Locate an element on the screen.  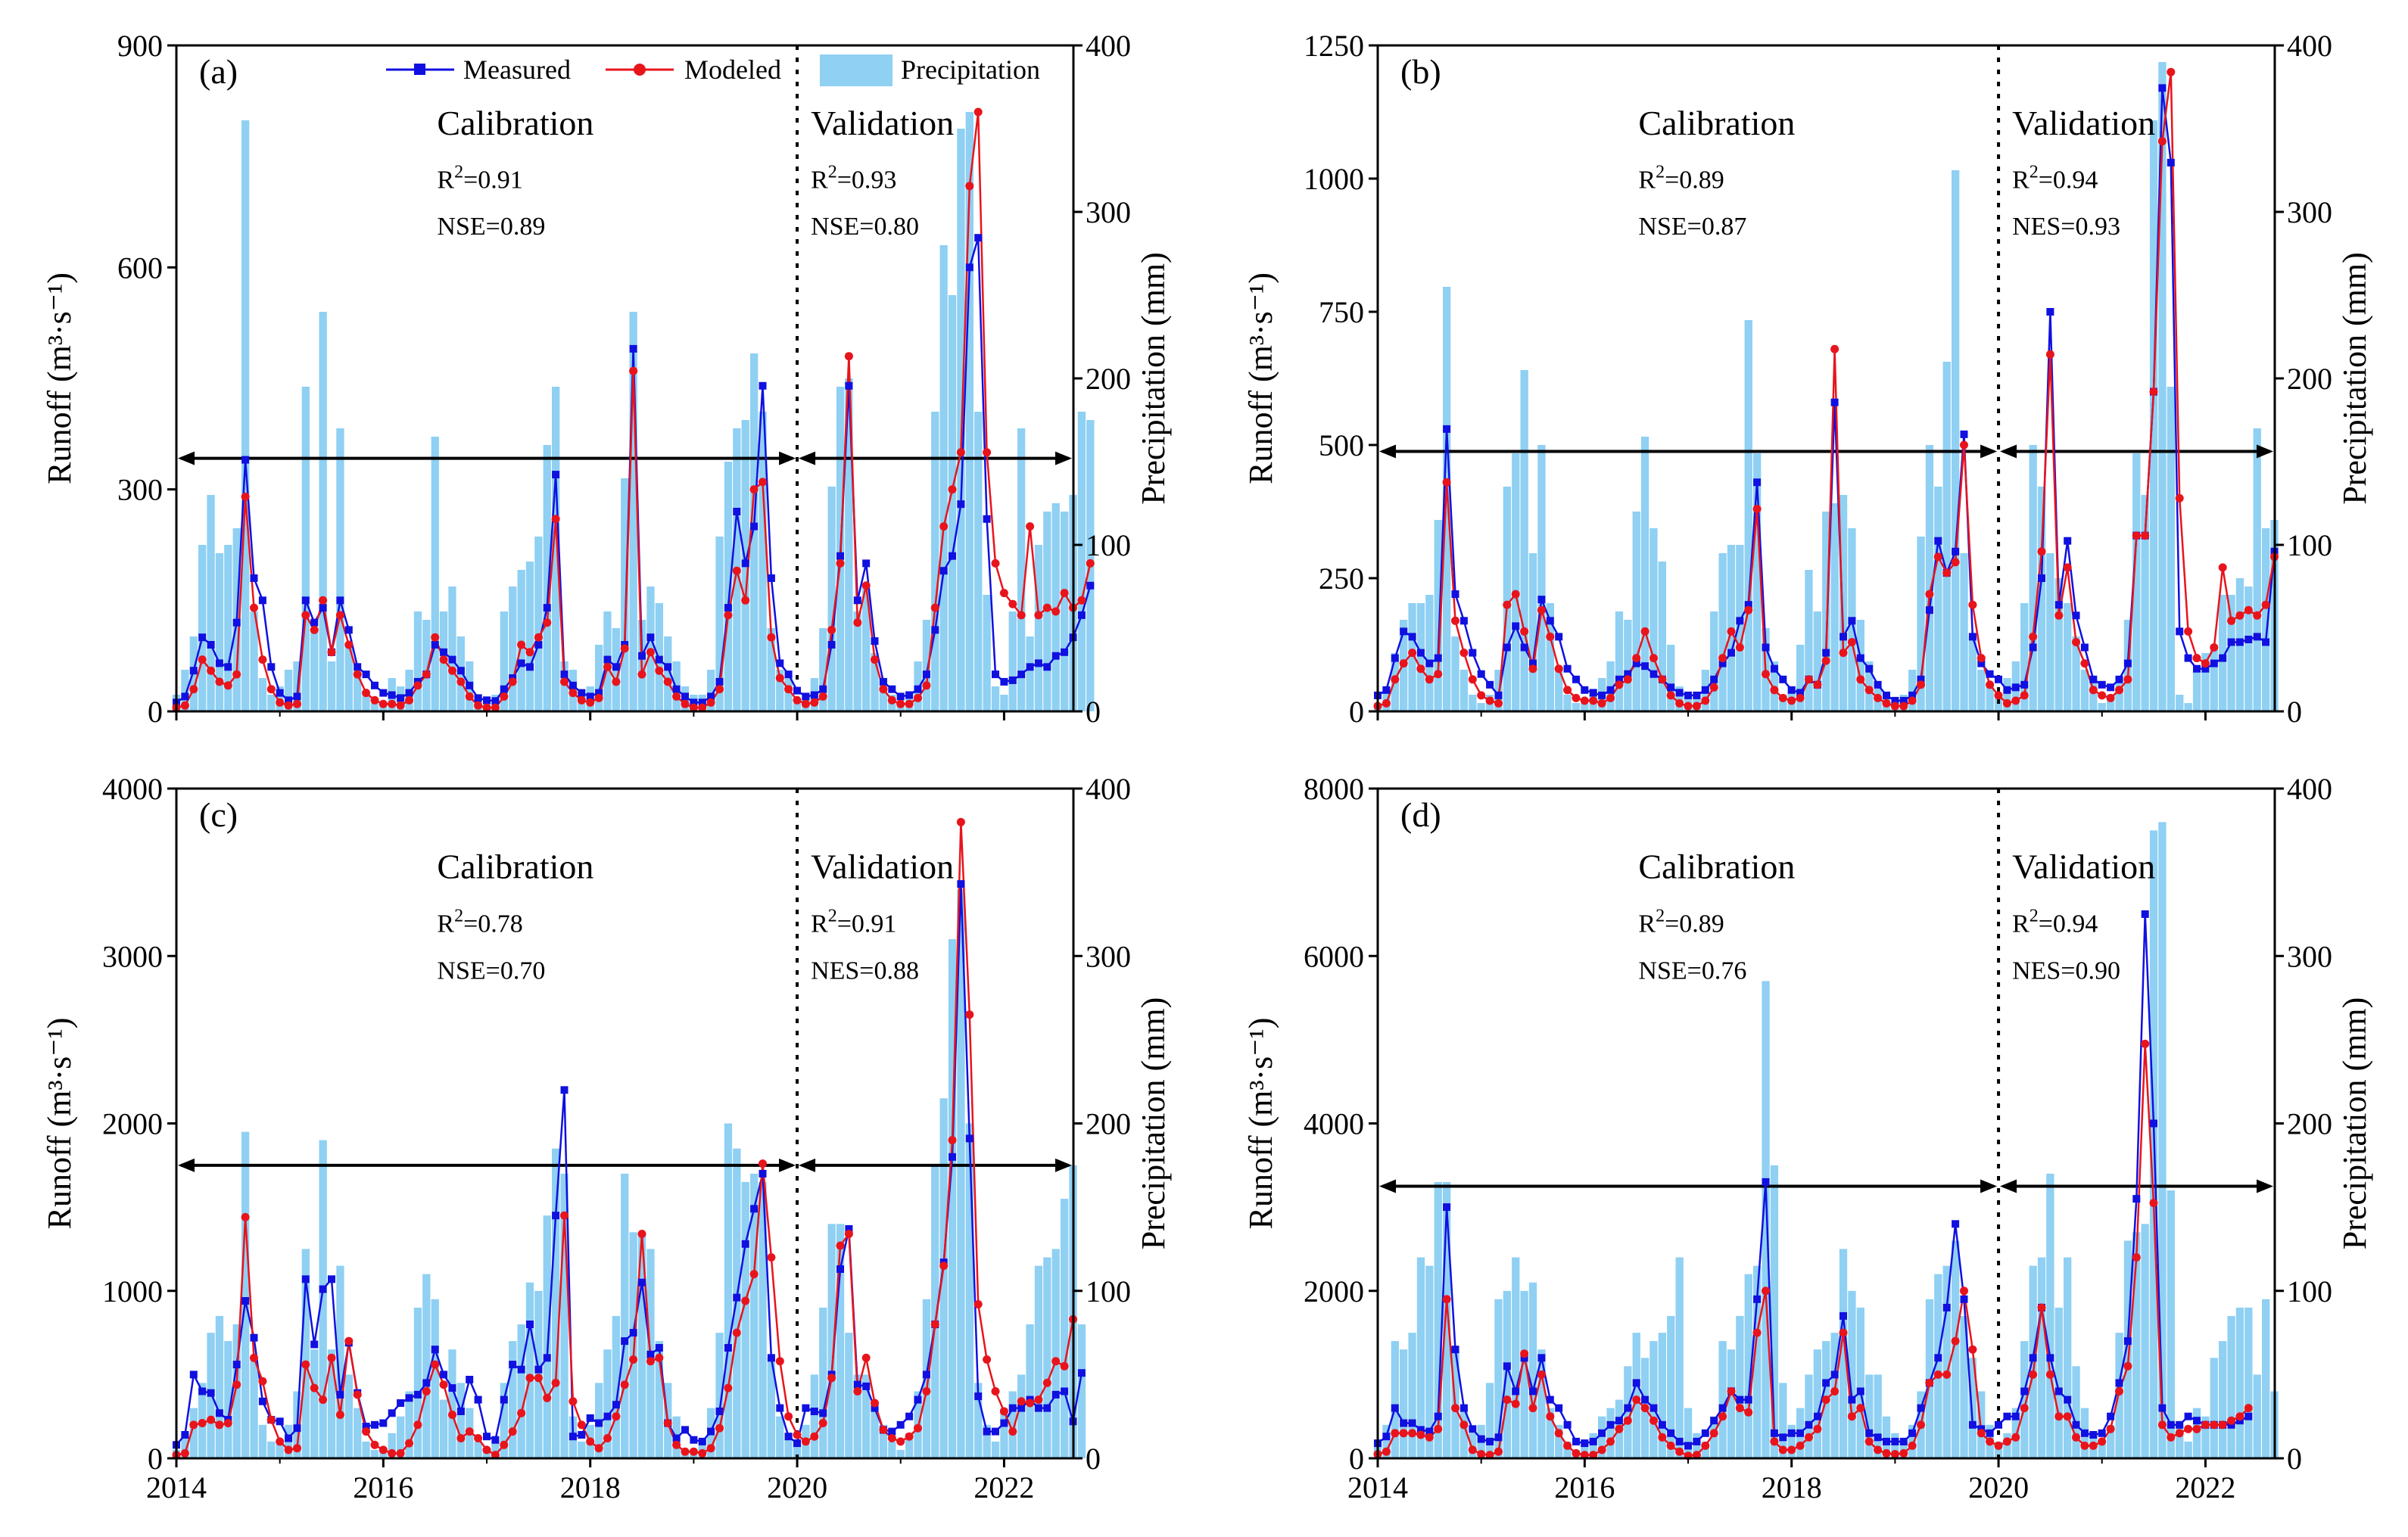
y-tick-label-left-c: 0 is located at coordinates (155, 1459).